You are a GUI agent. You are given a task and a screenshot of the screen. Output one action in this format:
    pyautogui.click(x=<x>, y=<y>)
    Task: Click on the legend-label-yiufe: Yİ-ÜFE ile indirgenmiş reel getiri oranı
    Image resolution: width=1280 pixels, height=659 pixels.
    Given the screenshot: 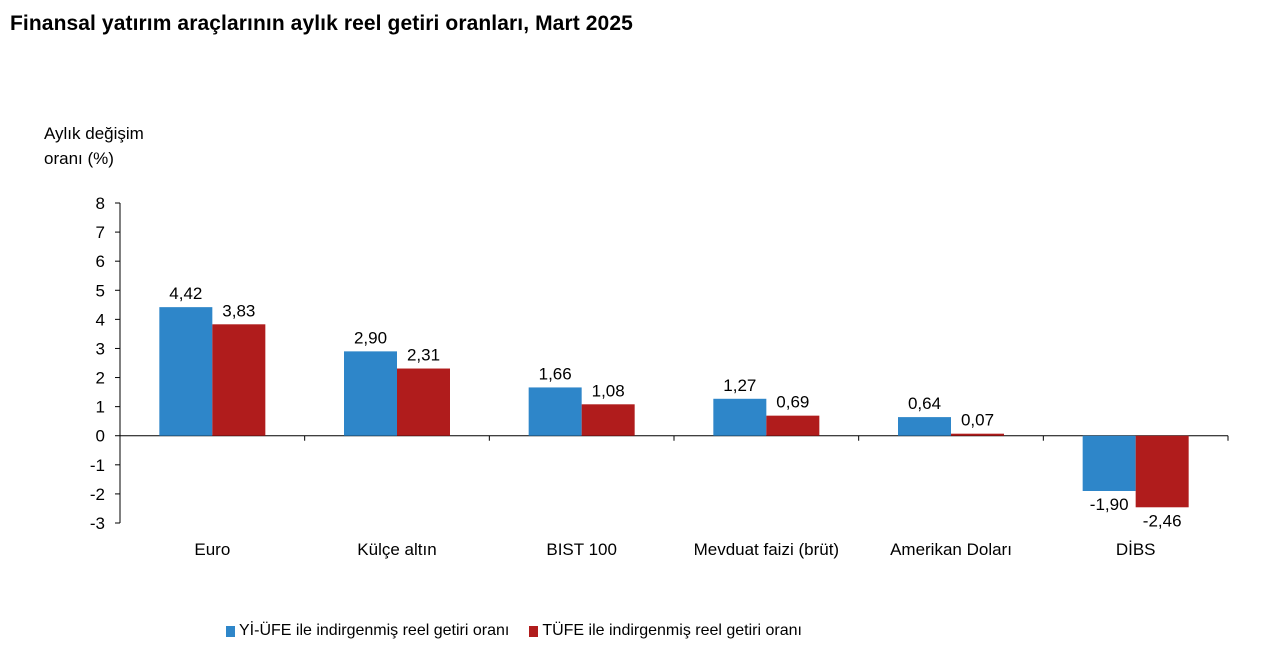 What is the action you would take?
    pyautogui.click(x=374, y=630)
    